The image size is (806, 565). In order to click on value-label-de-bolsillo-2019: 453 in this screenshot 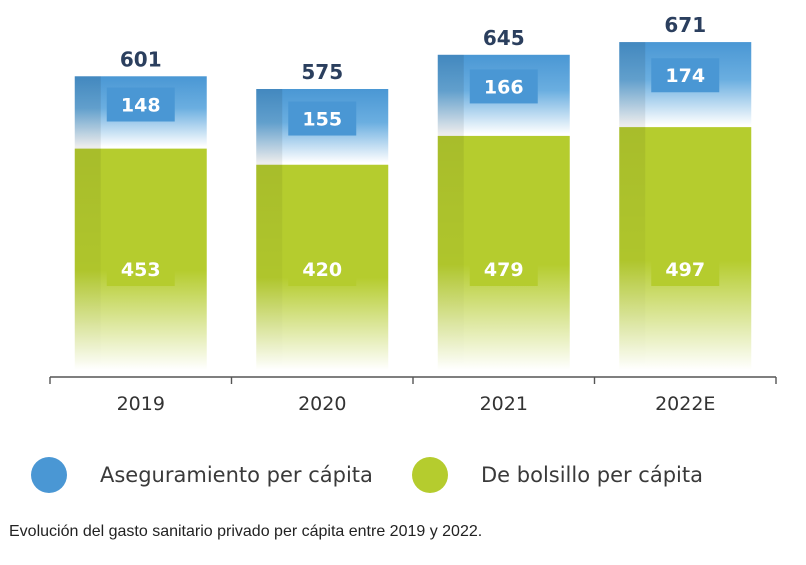, I will do `click(141, 270)`.